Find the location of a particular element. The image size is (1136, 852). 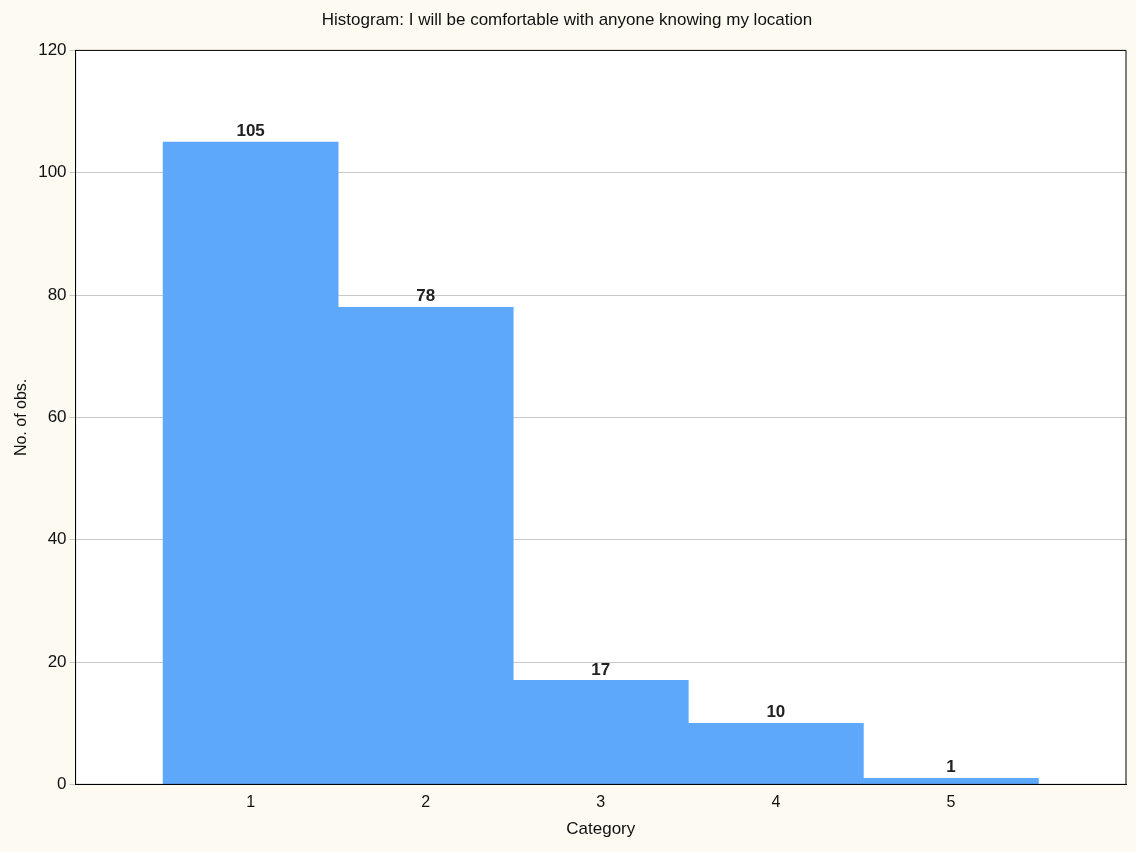

data-label: 105 is located at coordinates (250, 131).